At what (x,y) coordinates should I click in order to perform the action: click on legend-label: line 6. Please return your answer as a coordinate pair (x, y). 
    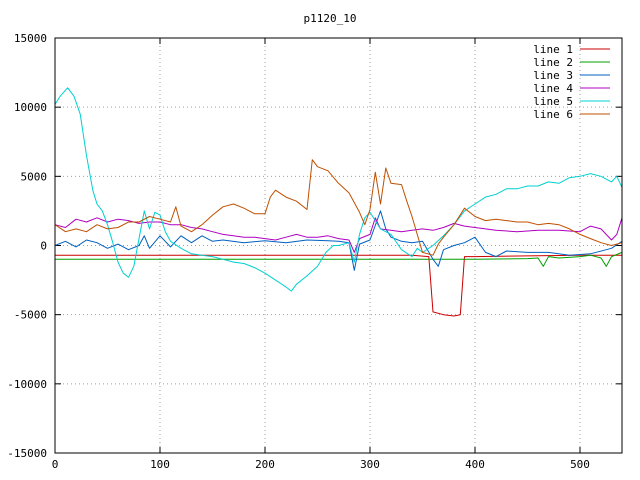
    Looking at the image, I should click on (553, 114).